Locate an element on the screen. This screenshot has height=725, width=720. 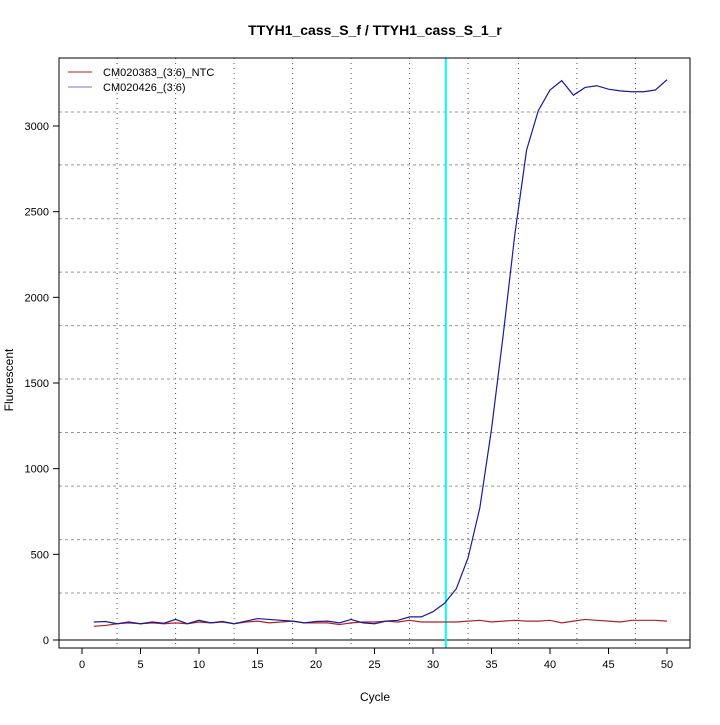
x-tick-label: 0 is located at coordinates (82, 665).